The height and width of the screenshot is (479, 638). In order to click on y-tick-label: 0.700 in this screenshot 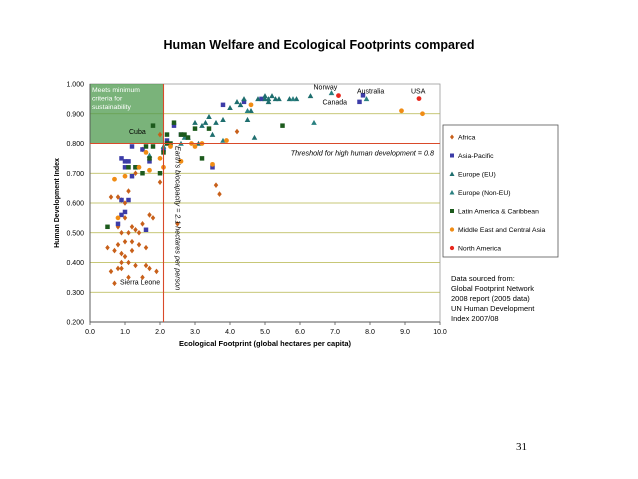, I will do `click(75, 174)`.